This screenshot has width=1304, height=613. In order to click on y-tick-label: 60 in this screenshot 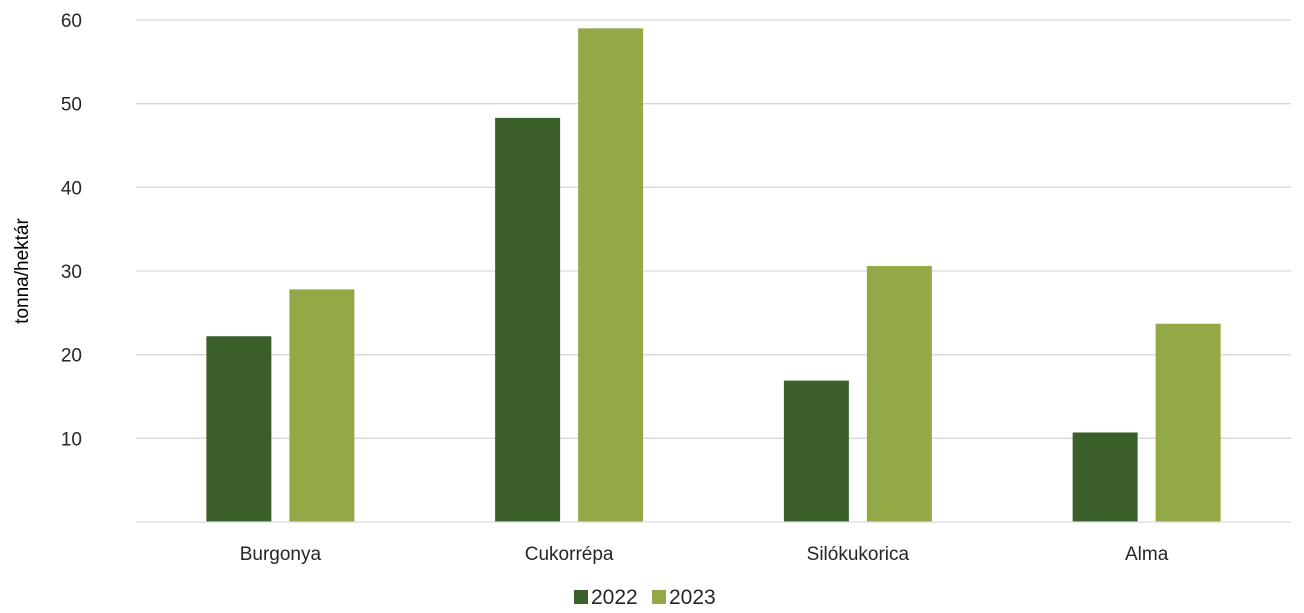, I will do `click(71, 21)`.